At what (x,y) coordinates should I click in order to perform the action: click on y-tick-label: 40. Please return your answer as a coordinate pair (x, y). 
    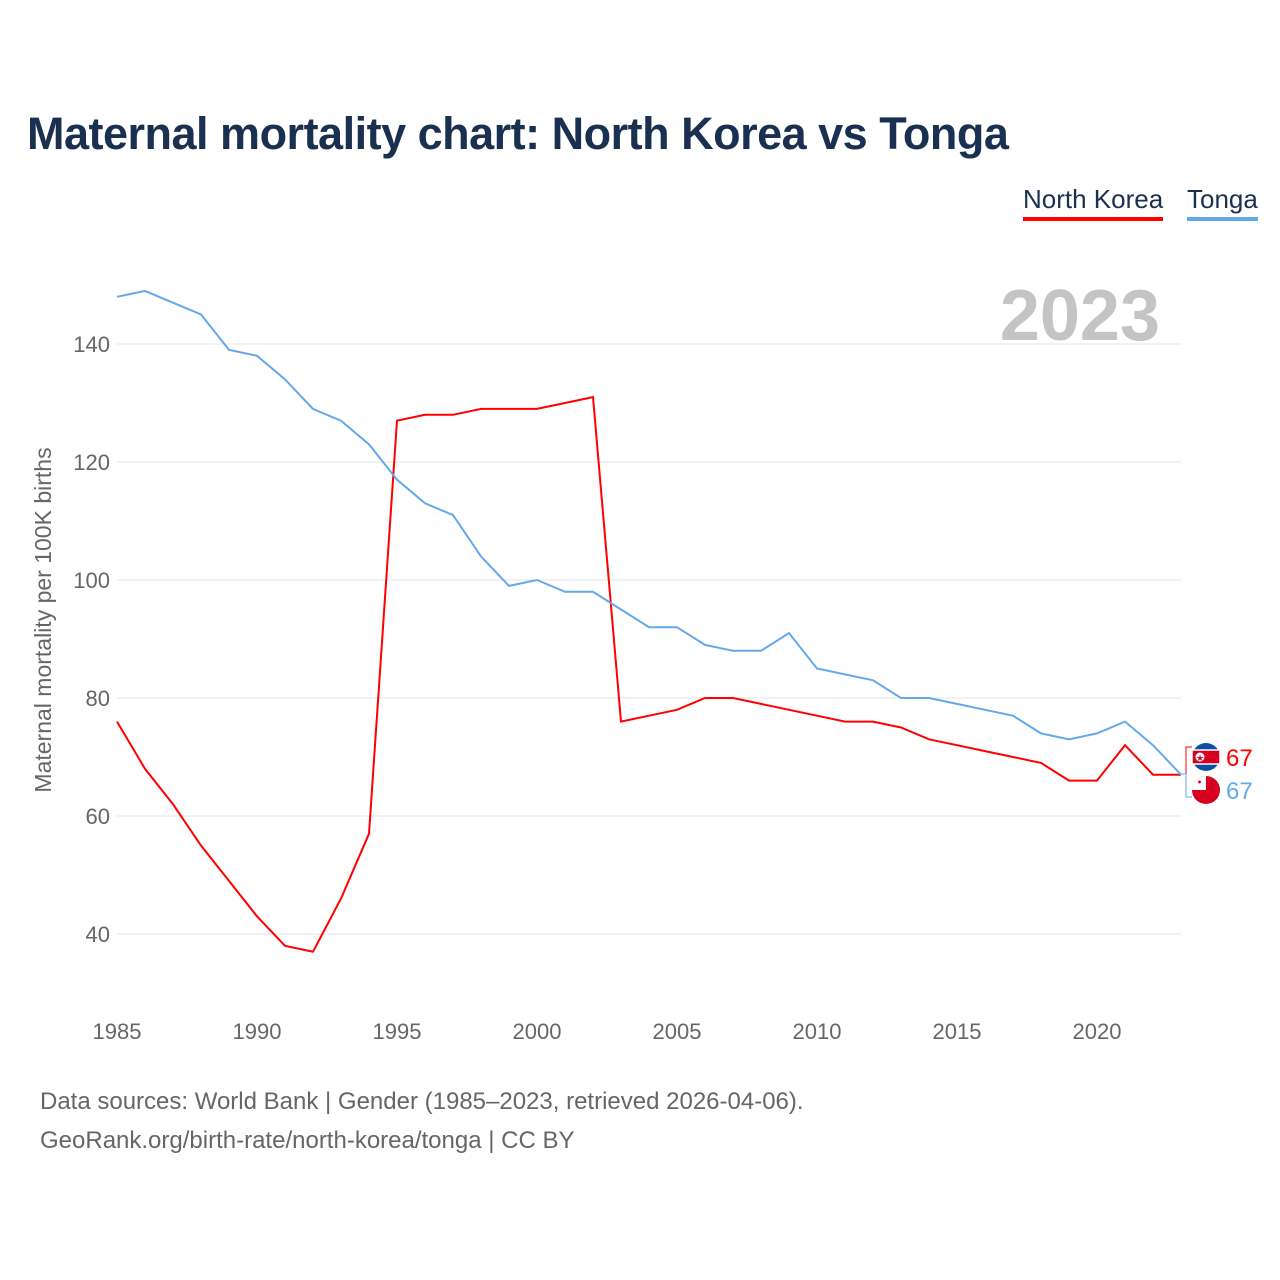
    Looking at the image, I should click on (98, 934).